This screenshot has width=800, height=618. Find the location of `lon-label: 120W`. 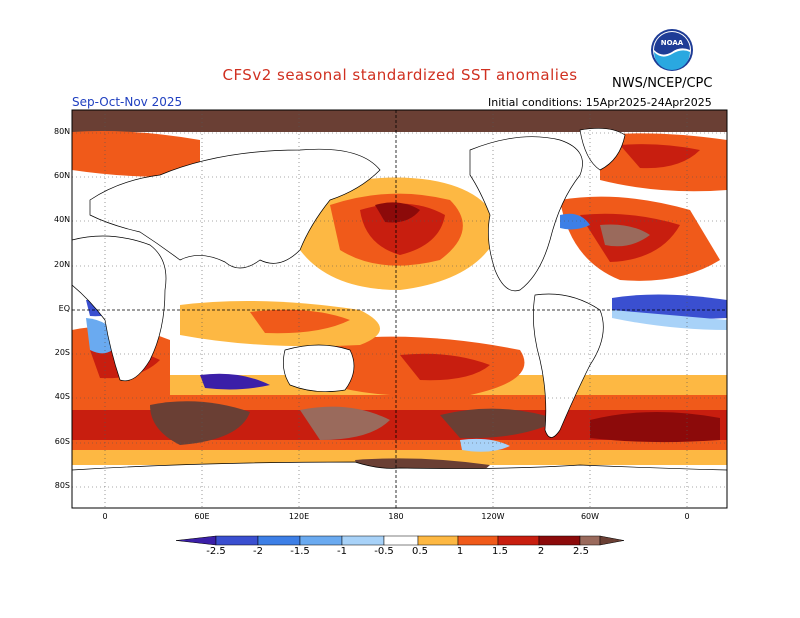

lon-label: 120W is located at coordinates (493, 516).